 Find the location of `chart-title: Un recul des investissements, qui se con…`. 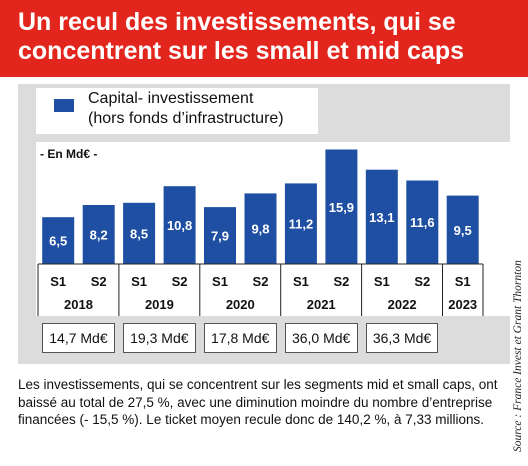

chart-title: Un recul des investissements, qui se con… is located at coordinates (241, 36).